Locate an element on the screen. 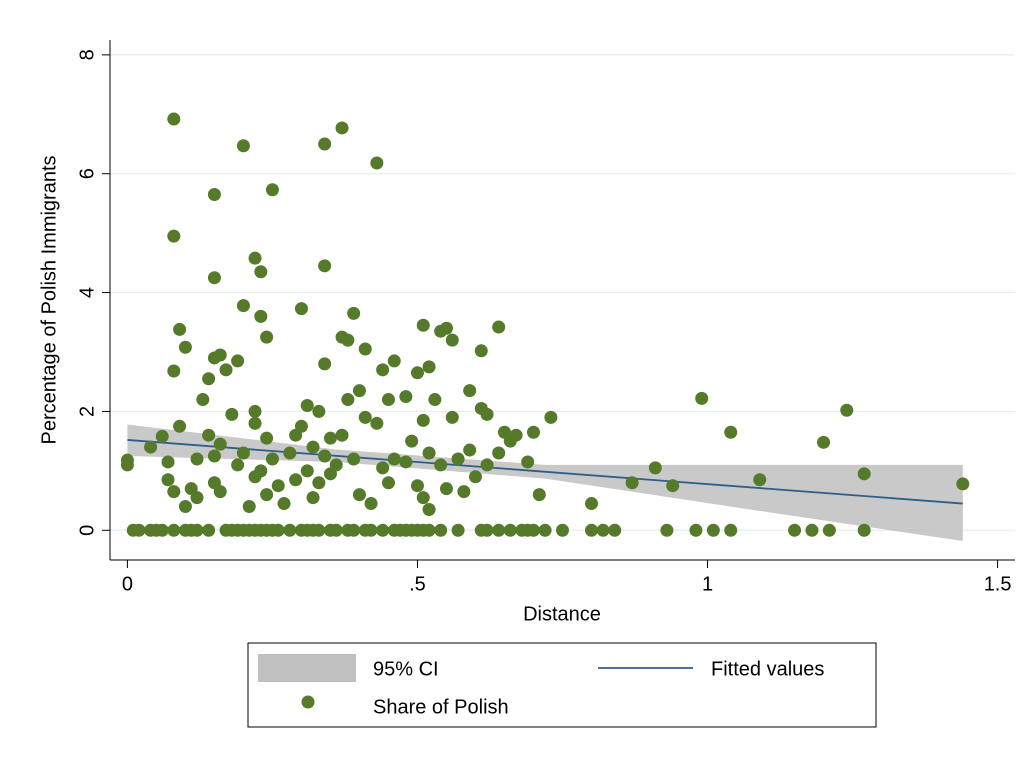 The width and height of the screenshot is (1030, 765). y-tick-label: 2 is located at coordinates (87, 411).